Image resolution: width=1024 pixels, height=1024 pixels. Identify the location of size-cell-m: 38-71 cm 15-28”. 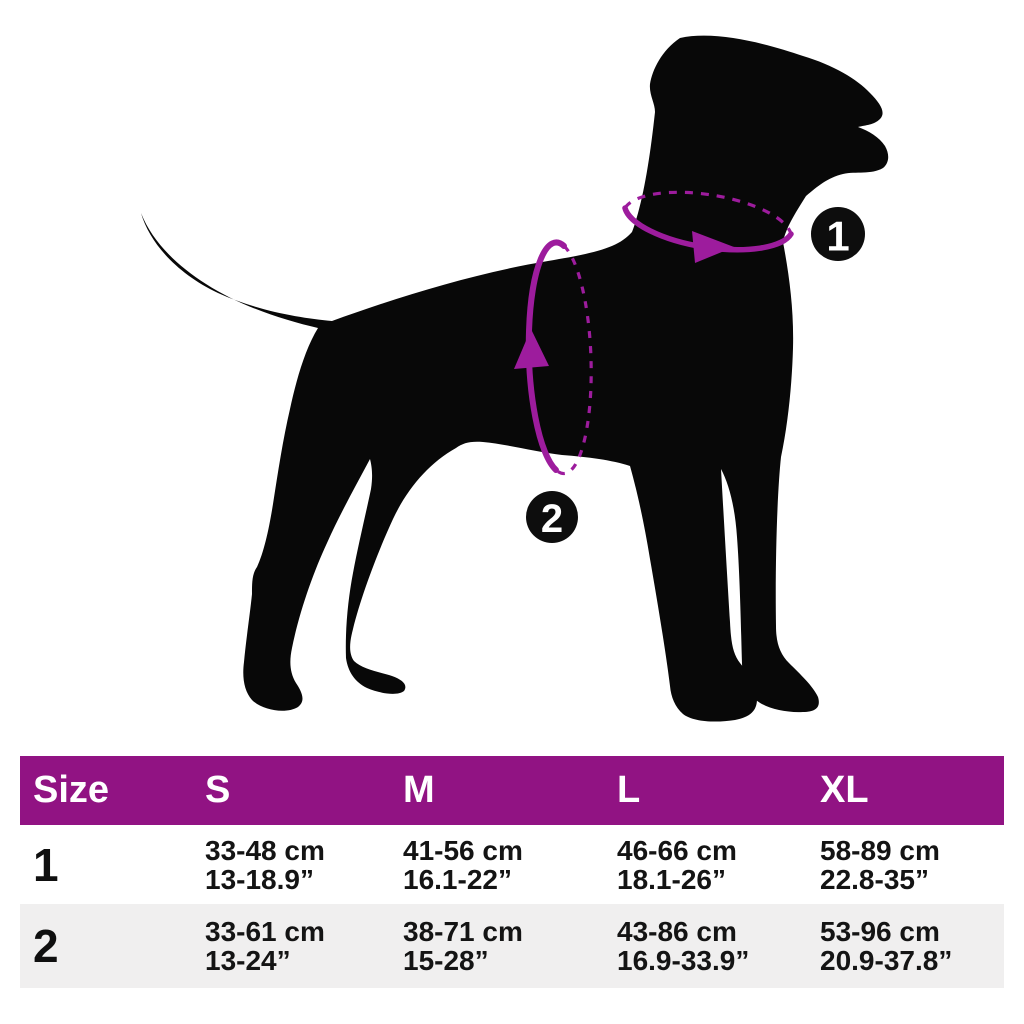
(497, 946).